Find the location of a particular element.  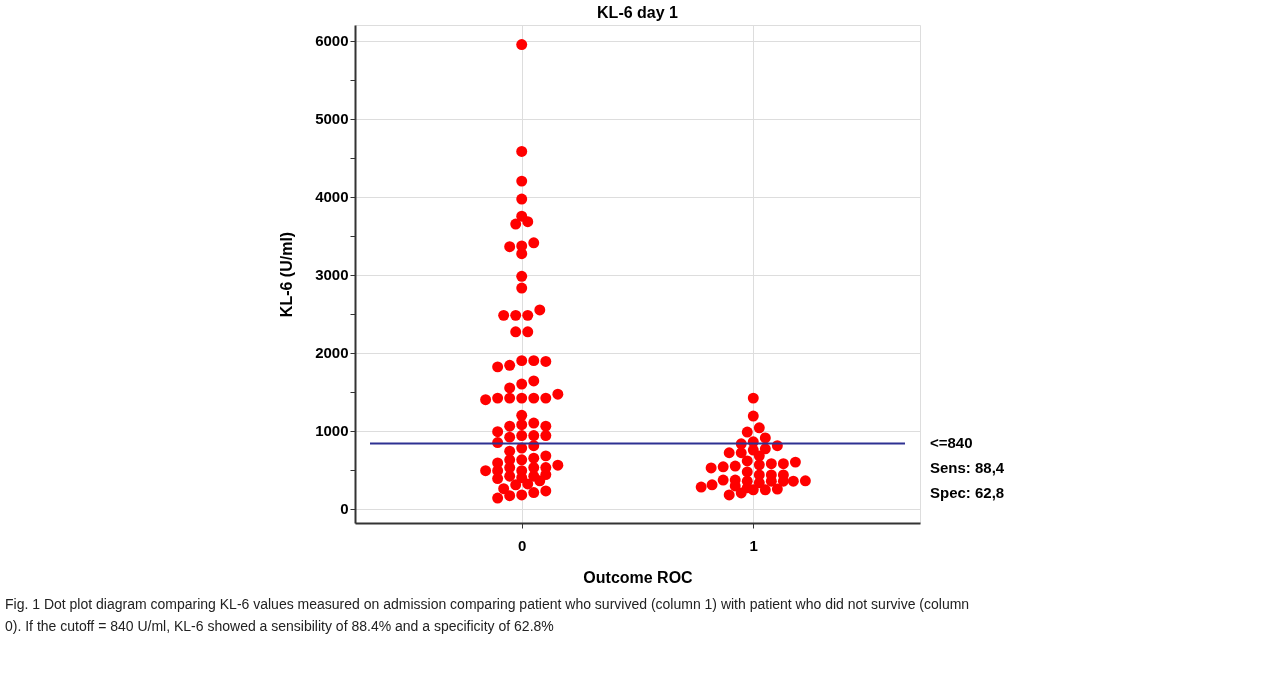

chart-title: KL-6 day 1 is located at coordinates (638, 12).